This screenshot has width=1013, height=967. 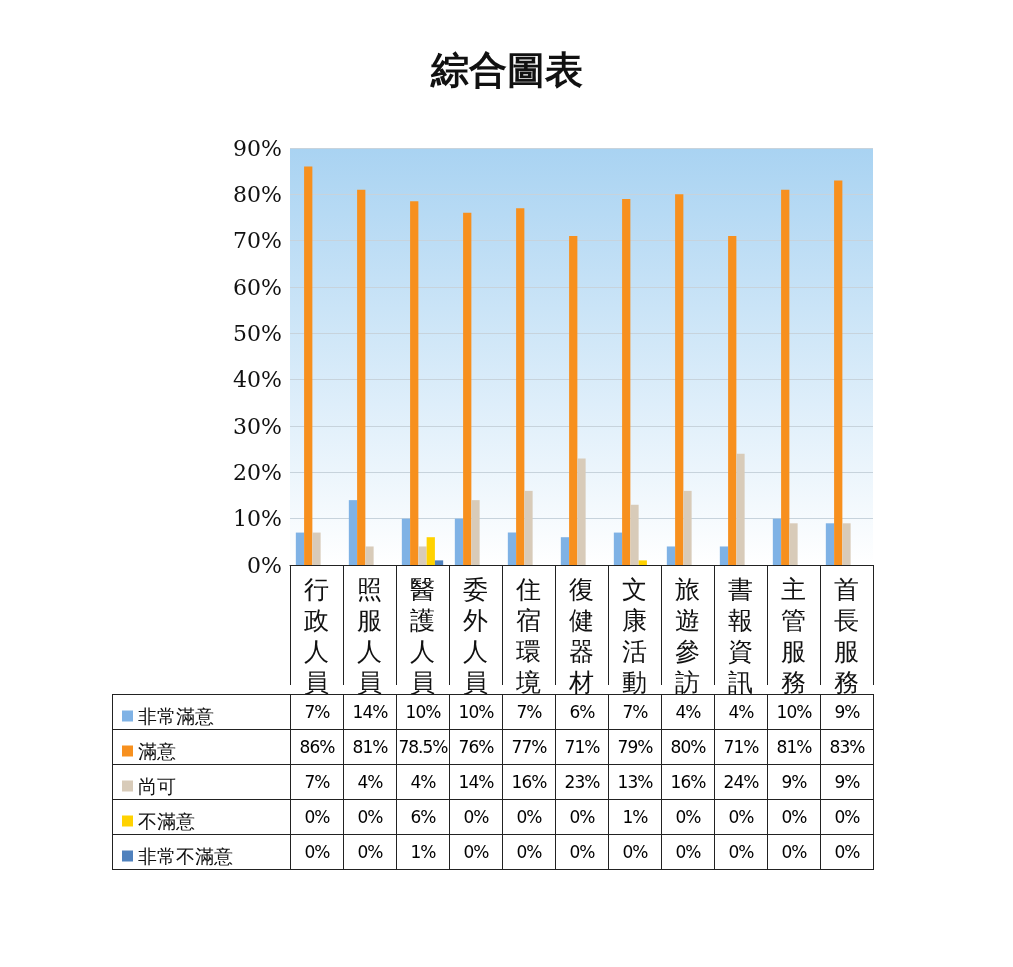 What do you see at coordinates (687, 635) in the screenshot?
I see `x-tick-label: 旅遊參訪` at bounding box center [687, 635].